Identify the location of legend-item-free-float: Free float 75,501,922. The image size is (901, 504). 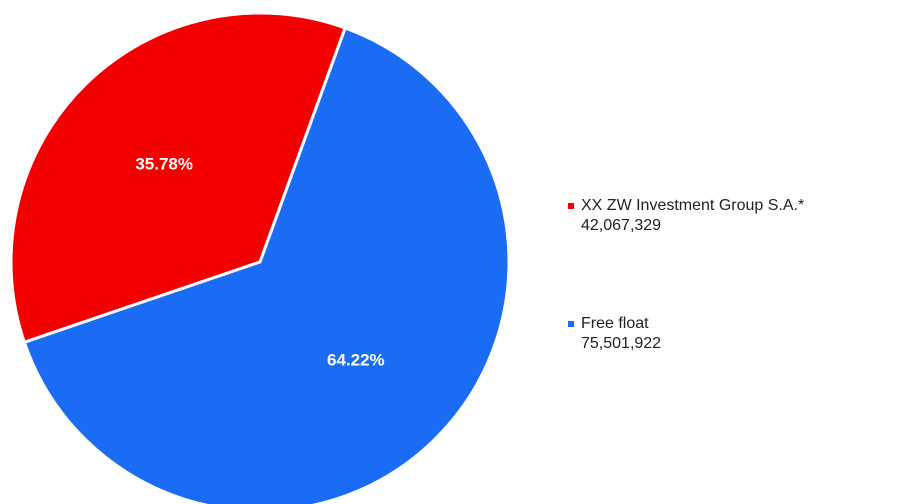
(733, 334).